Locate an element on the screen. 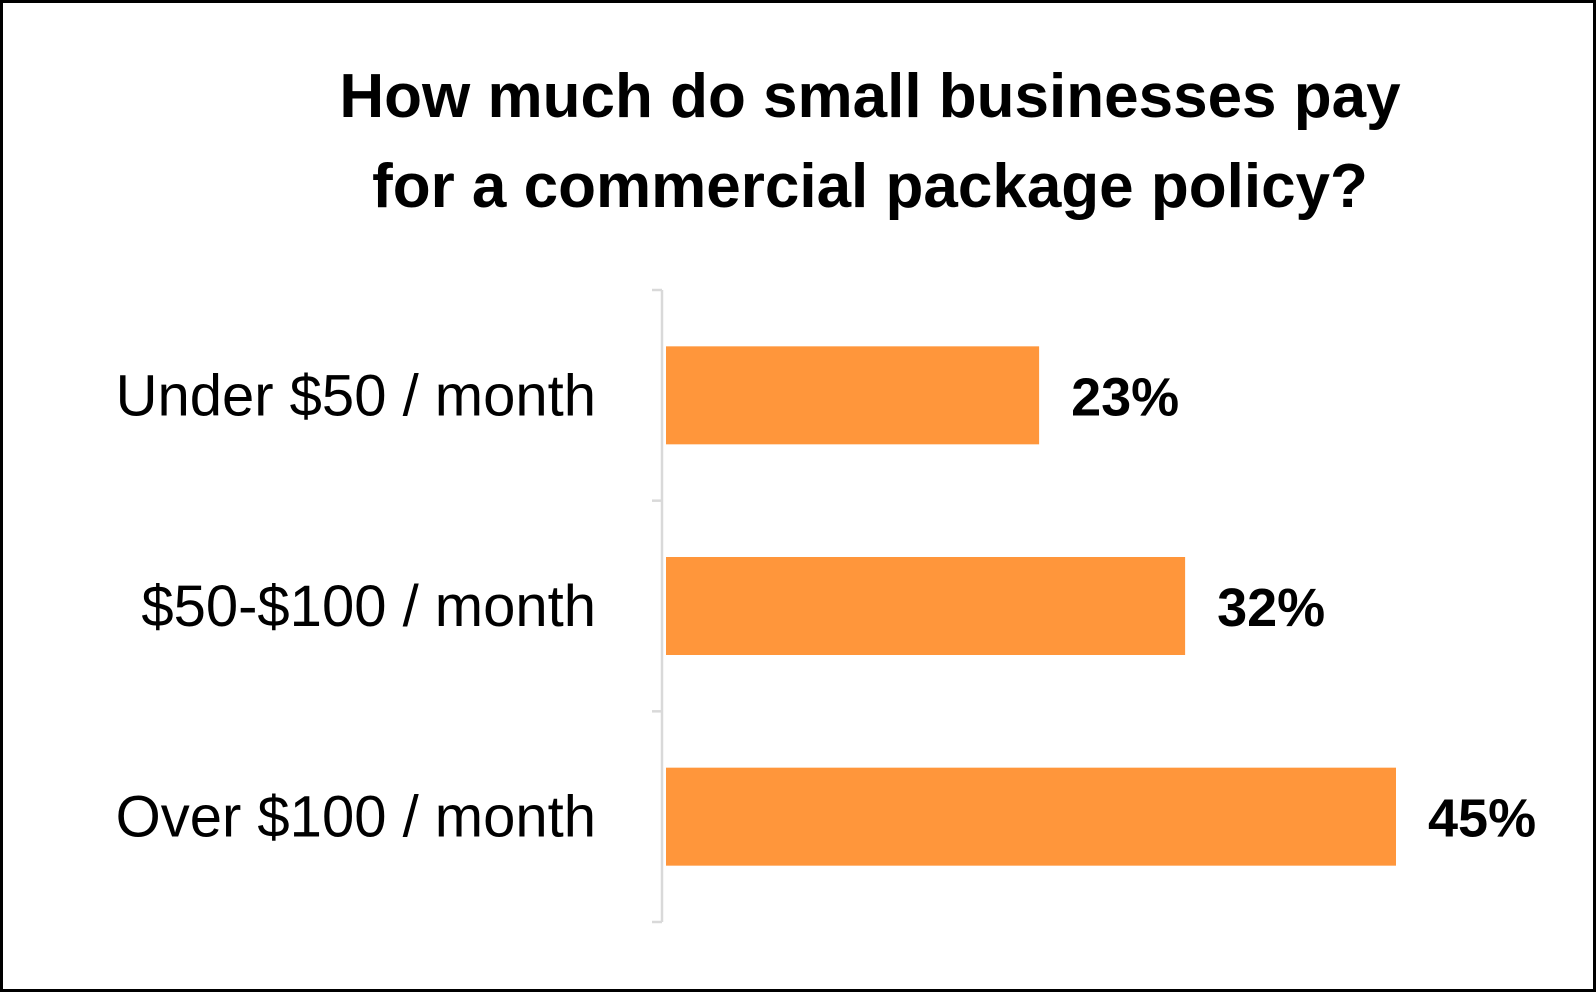 Image resolution: width=1596 pixels, height=992 pixels. data-label: 32% is located at coordinates (1271, 608).